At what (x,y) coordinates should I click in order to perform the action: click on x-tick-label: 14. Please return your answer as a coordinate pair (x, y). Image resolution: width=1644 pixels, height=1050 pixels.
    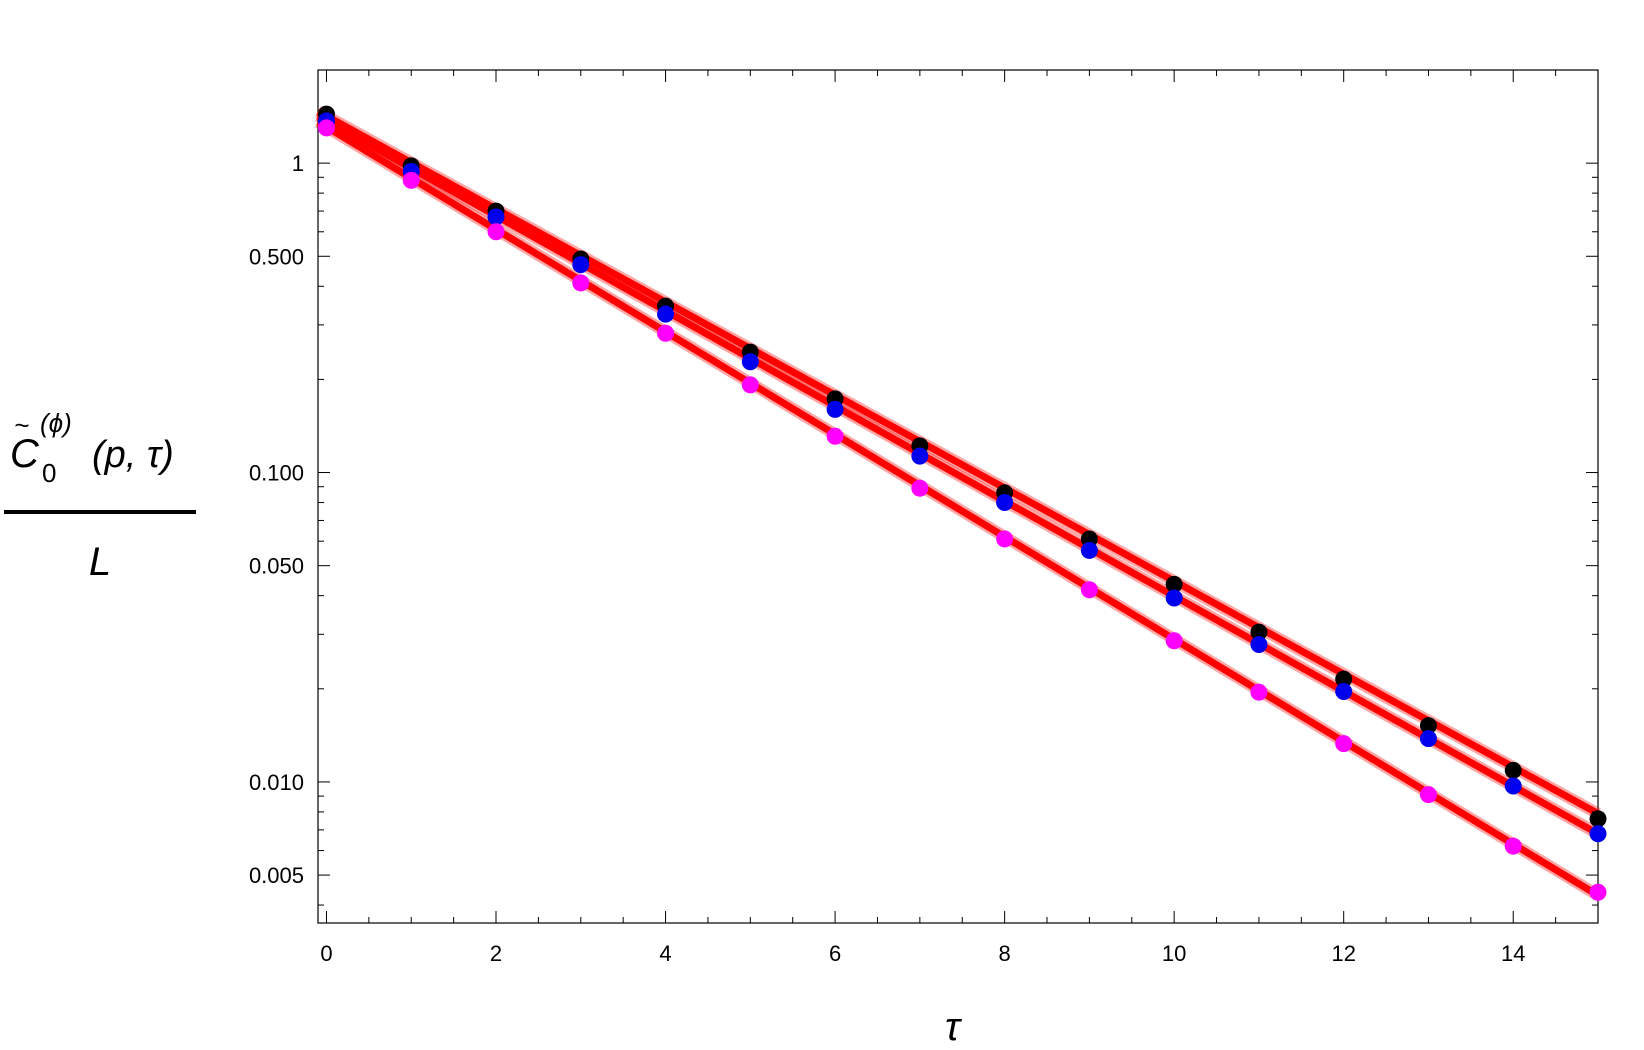
    Looking at the image, I should click on (1513, 953).